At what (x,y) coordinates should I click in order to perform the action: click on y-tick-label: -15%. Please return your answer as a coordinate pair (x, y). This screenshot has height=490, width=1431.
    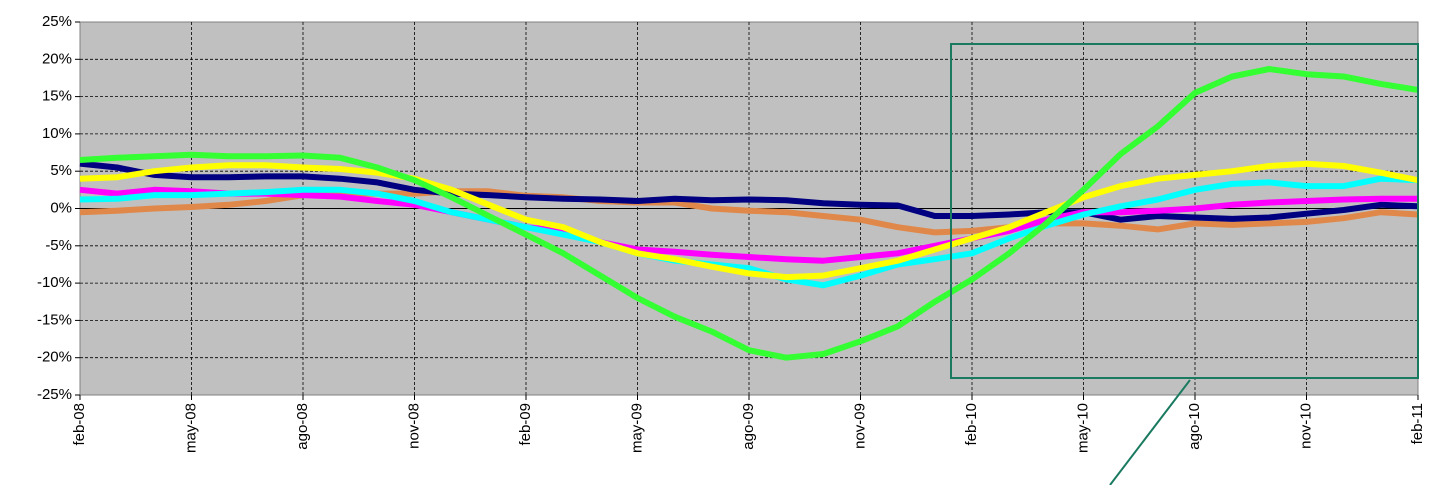
    Looking at the image, I should click on (54, 319).